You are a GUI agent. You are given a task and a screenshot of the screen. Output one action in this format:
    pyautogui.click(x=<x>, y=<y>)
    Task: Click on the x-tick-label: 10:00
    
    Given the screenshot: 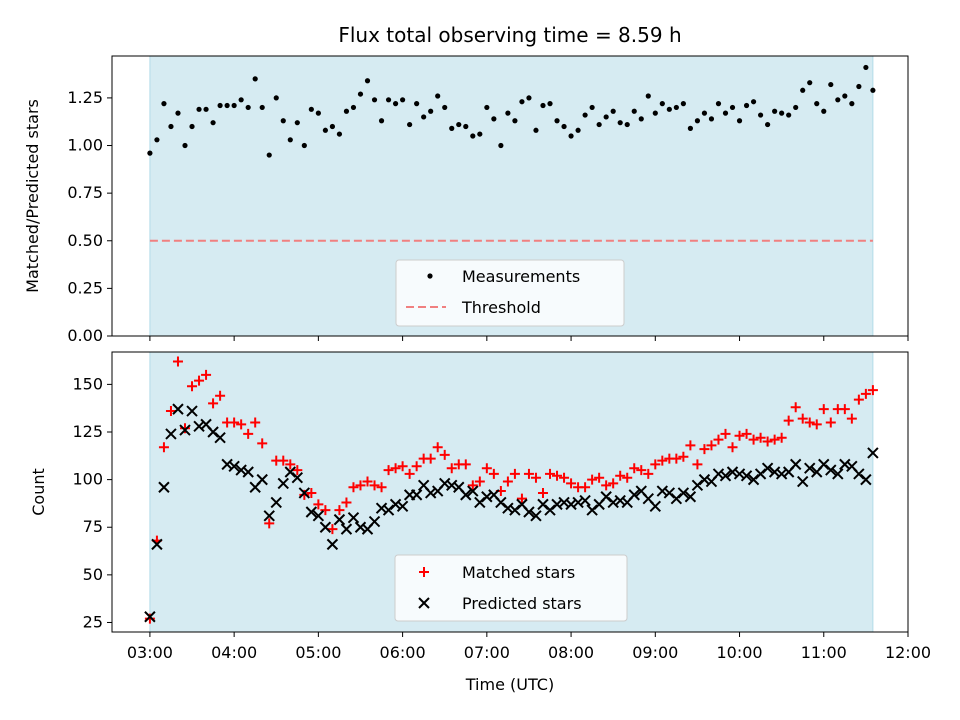 What is the action you would take?
    pyautogui.click(x=739, y=652)
    